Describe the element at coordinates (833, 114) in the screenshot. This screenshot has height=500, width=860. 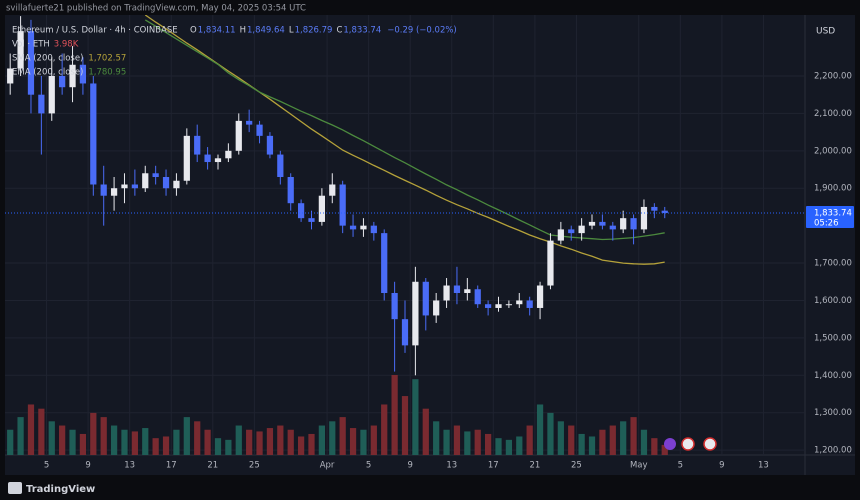
I see `y-tick-label: 2,100.00` at that location.